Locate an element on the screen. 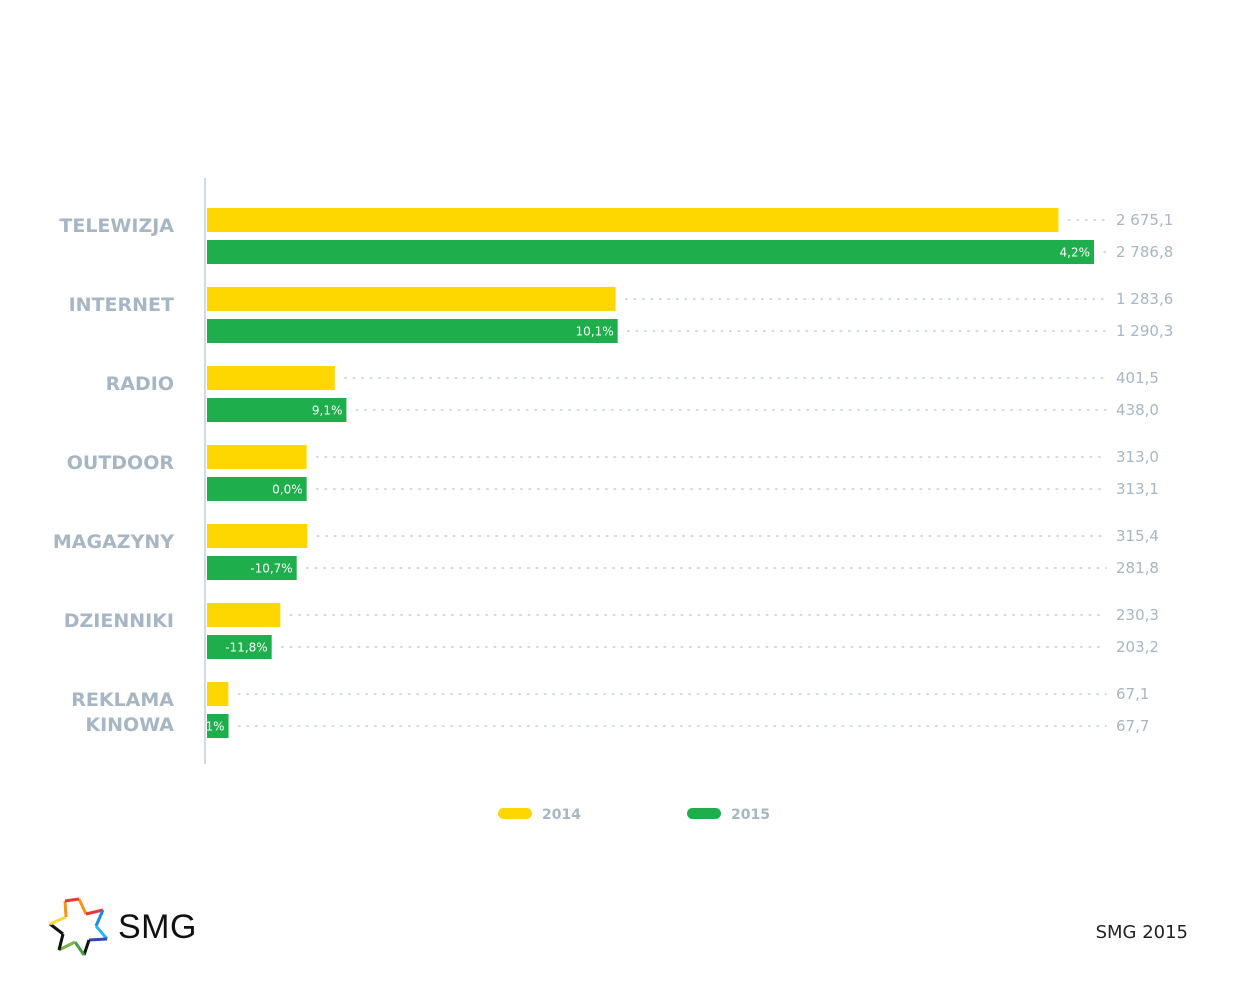  change-label: 9,1% is located at coordinates (327, 411).